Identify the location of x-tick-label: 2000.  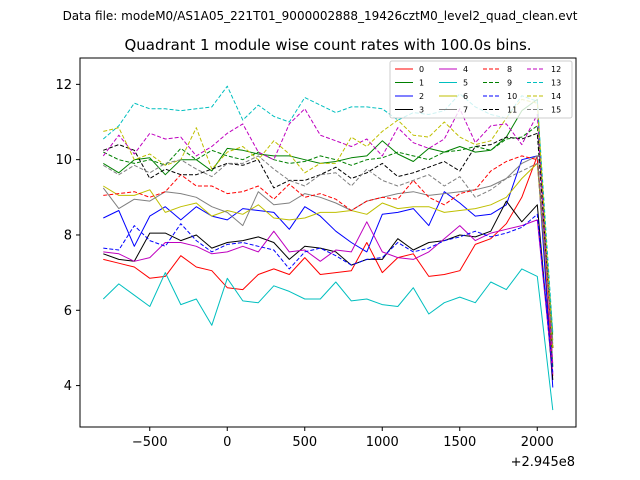
(537, 442).